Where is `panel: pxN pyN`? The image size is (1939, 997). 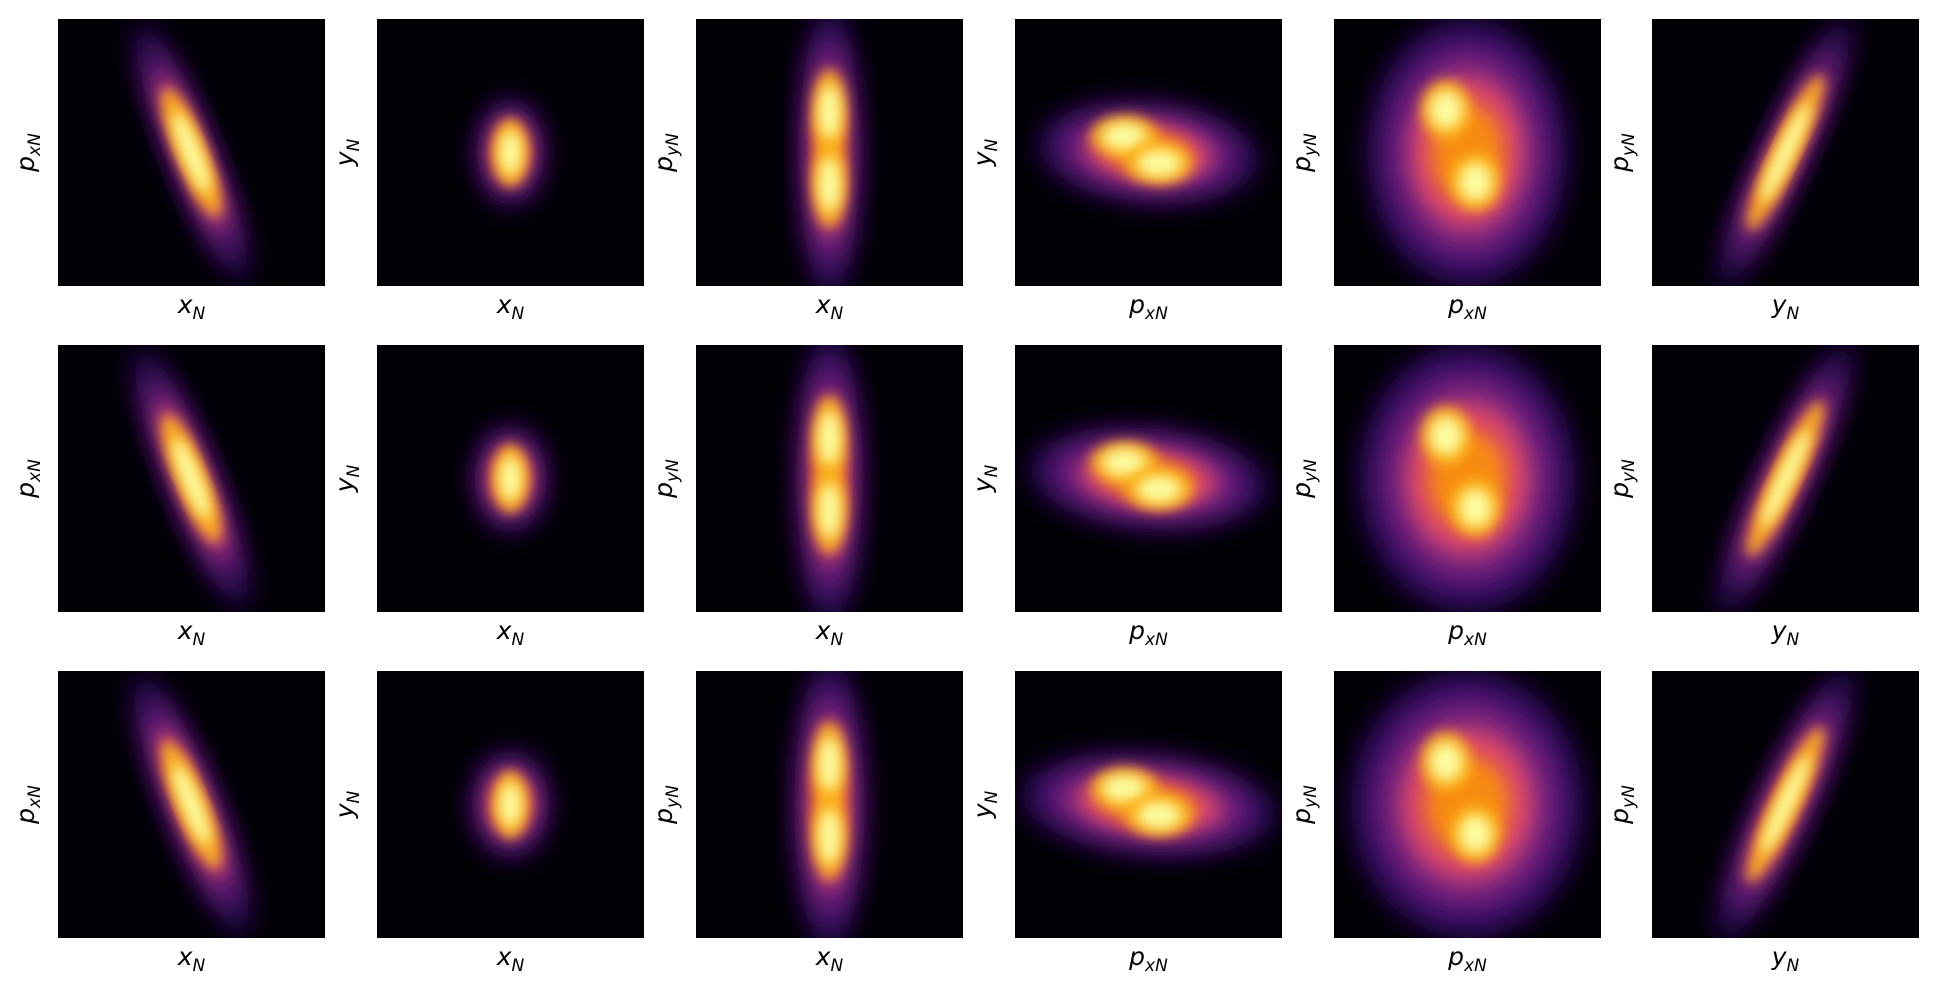
panel: pxN pyN is located at coordinates (1444, 497).